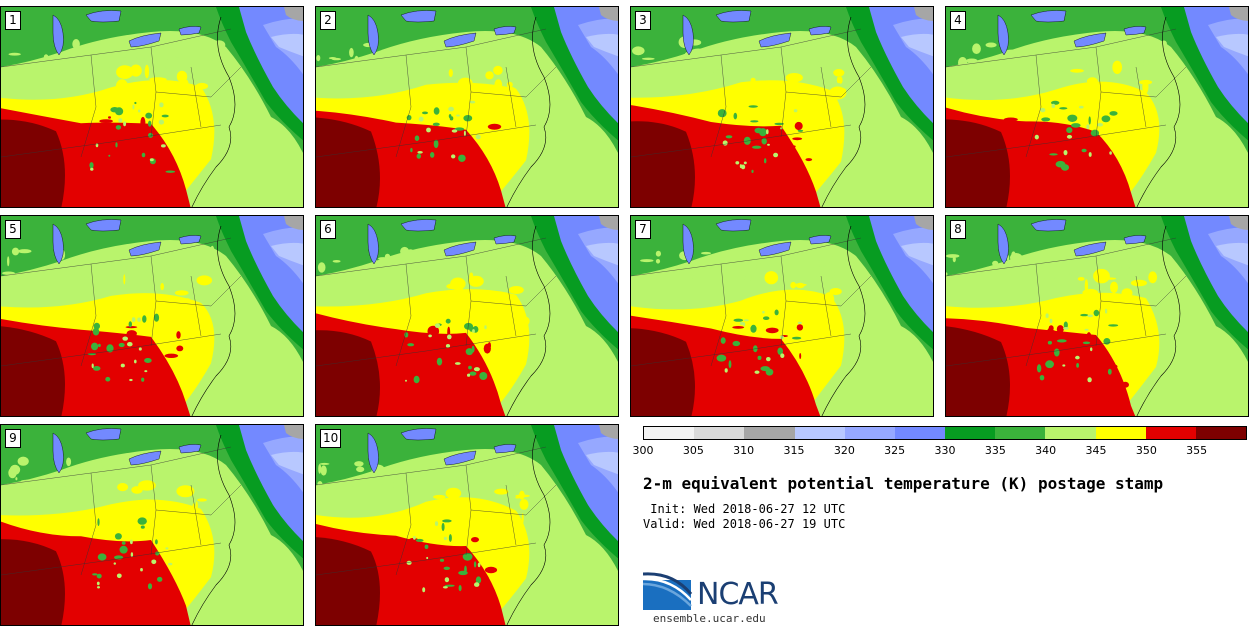 The width and height of the screenshot is (1260, 627). I want to click on panel-number-label: 7, so click(643, 229).